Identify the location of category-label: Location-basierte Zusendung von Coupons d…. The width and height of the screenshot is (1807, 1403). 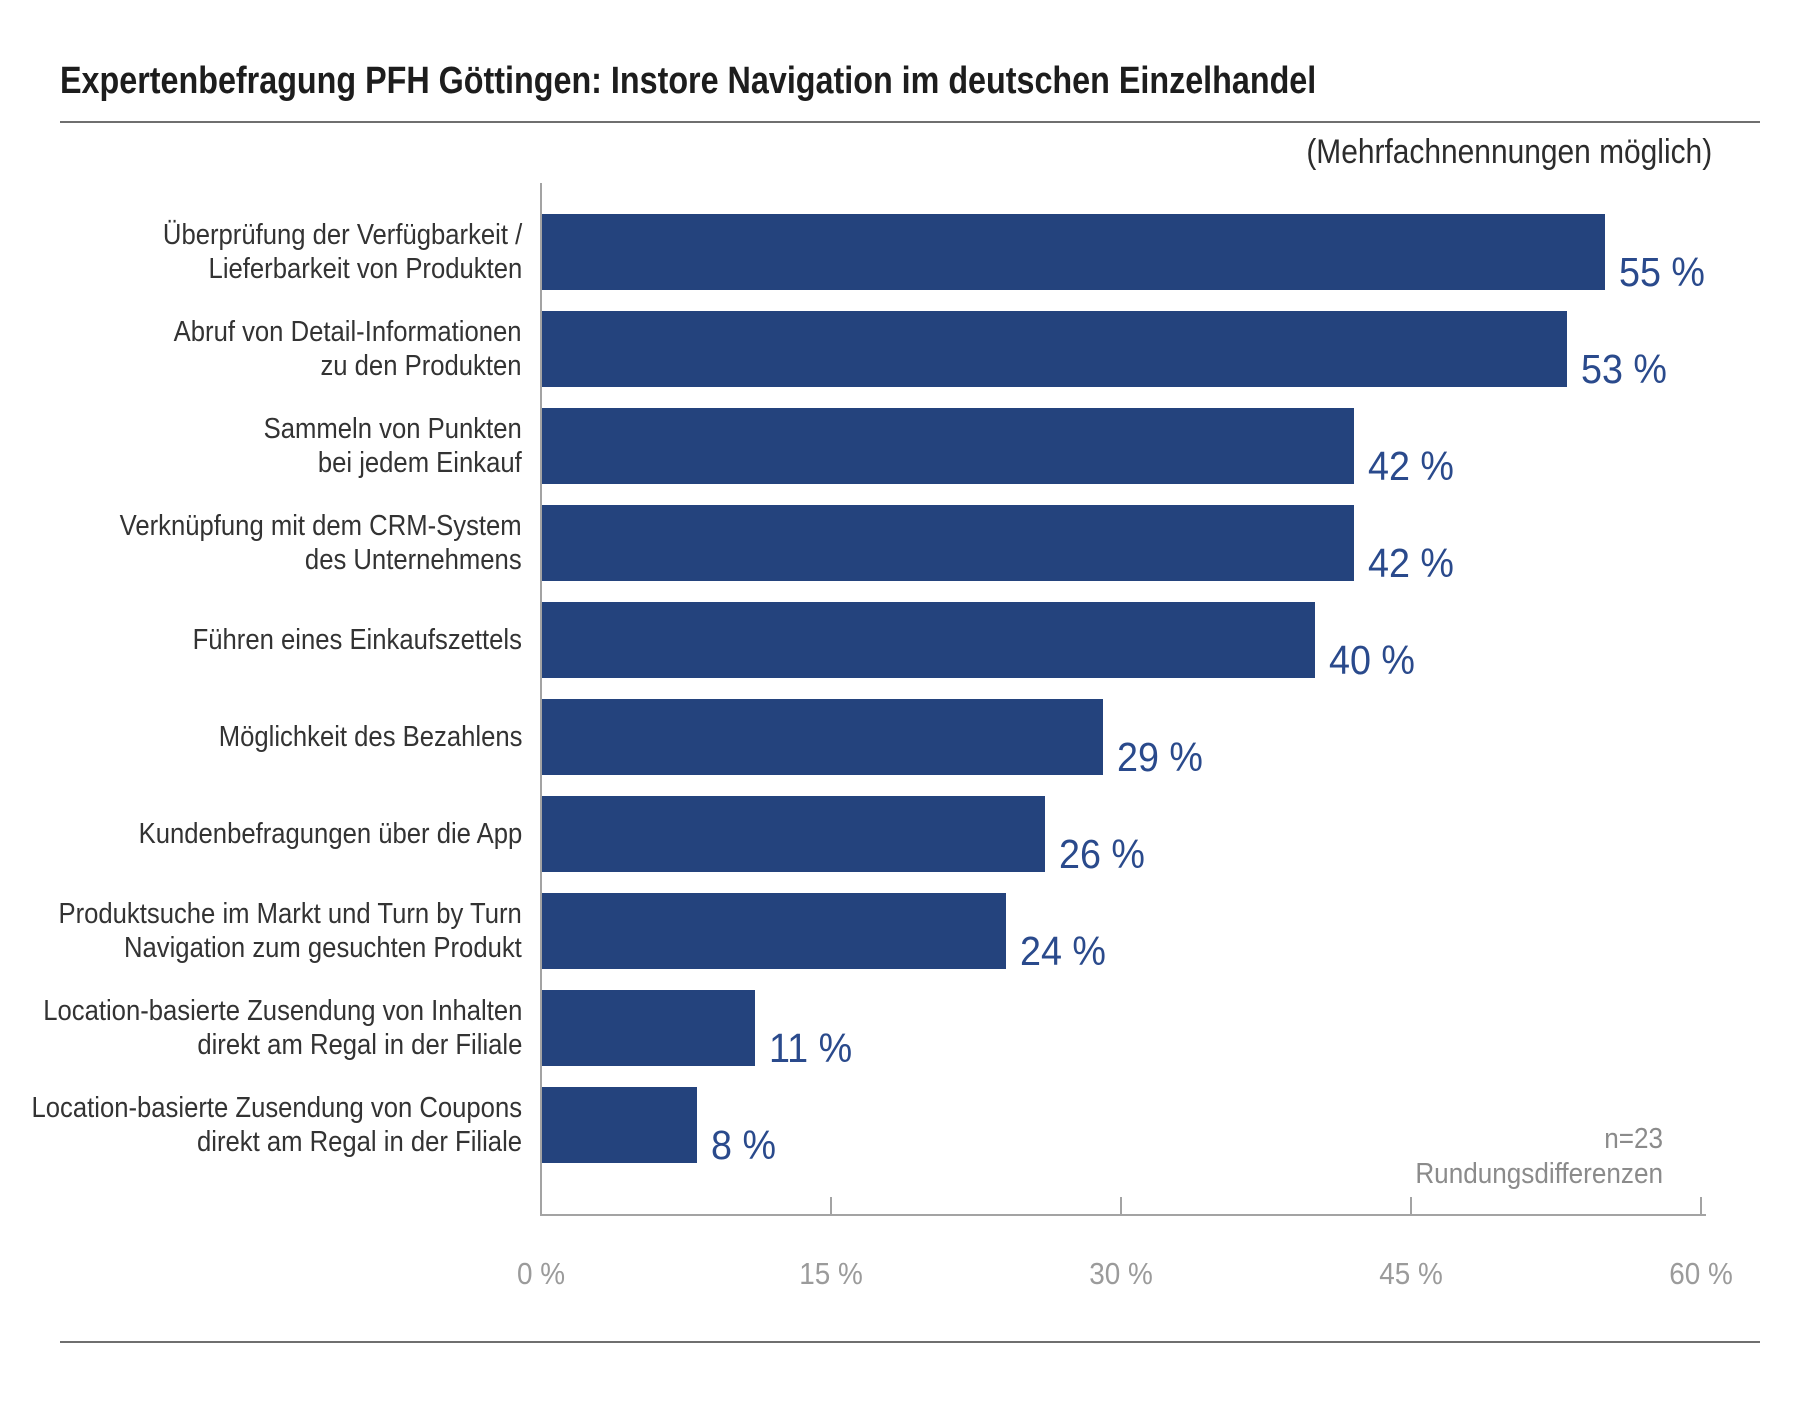
(276, 1125).